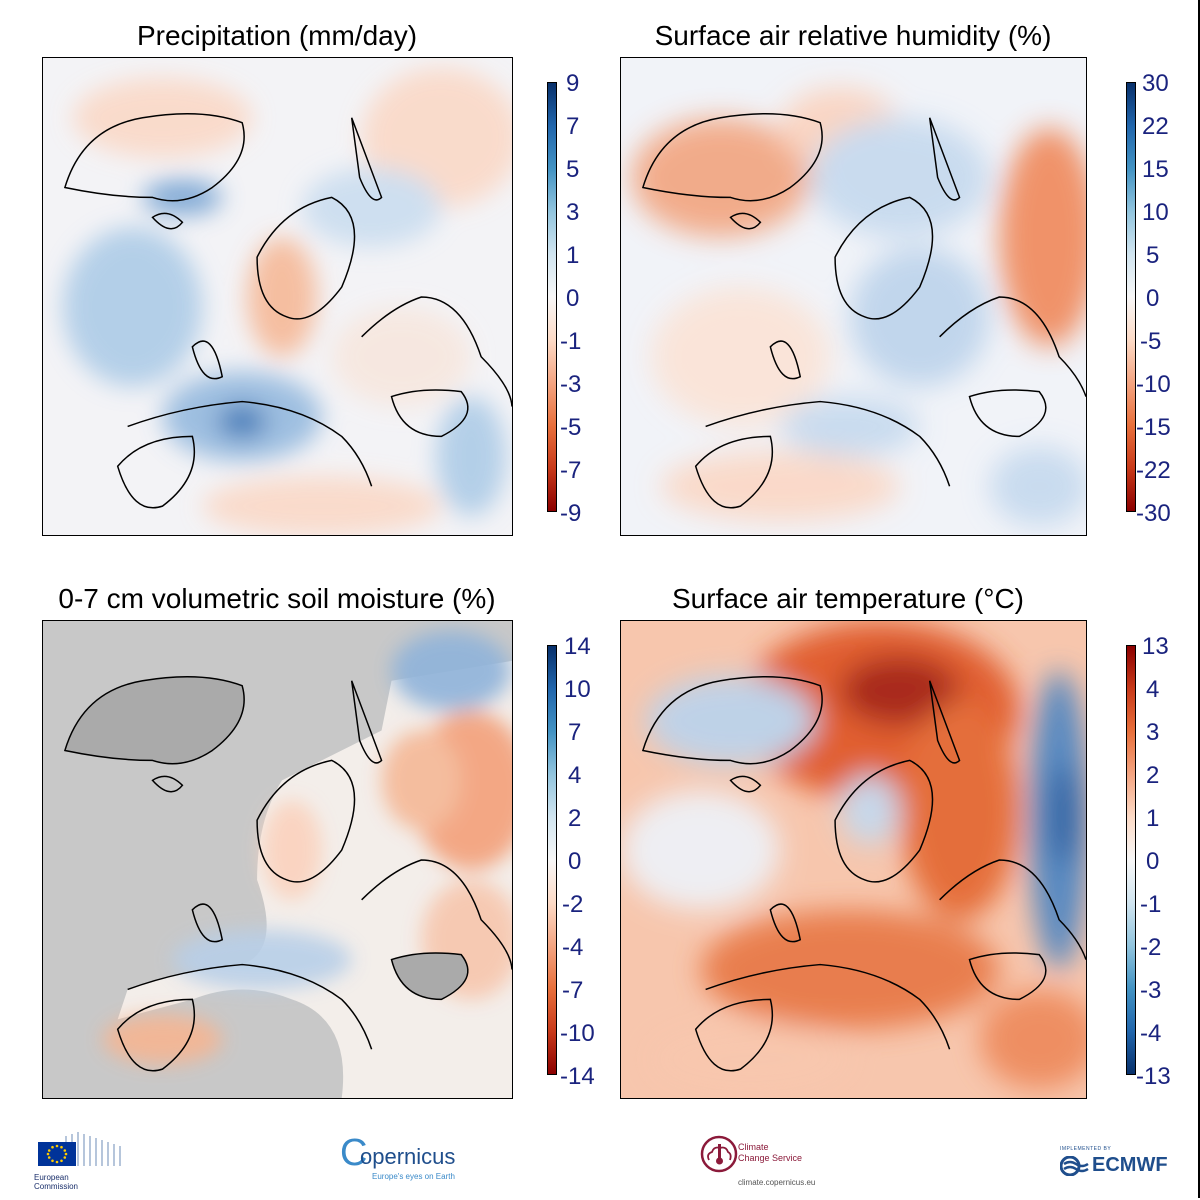 The width and height of the screenshot is (1200, 1200). What do you see at coordinates (1153, 513) in the screenshot?
I see `humidity-tick: -30` at bounding box center [1153, 513].